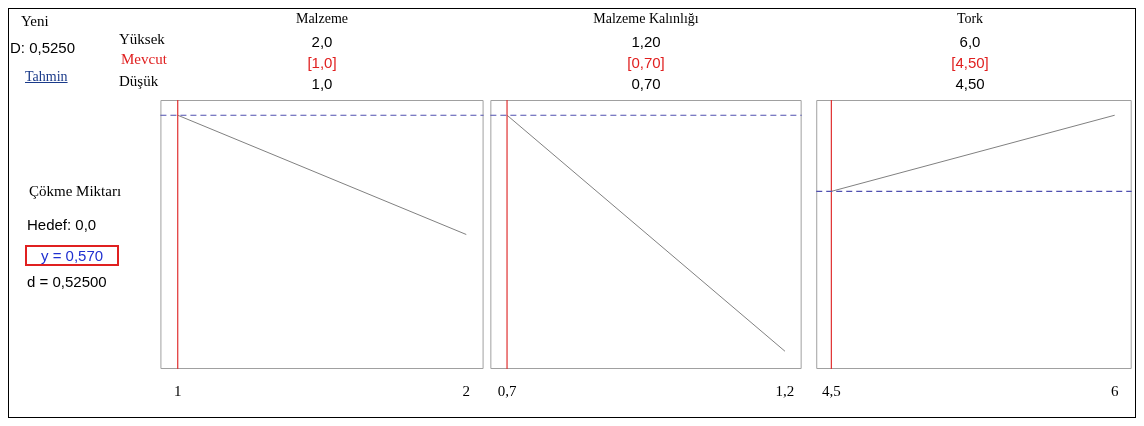  What do you see at coordinates (970, 63) in the screenshot?
I see `text: [4,50]` at bounding box center [970, 63].